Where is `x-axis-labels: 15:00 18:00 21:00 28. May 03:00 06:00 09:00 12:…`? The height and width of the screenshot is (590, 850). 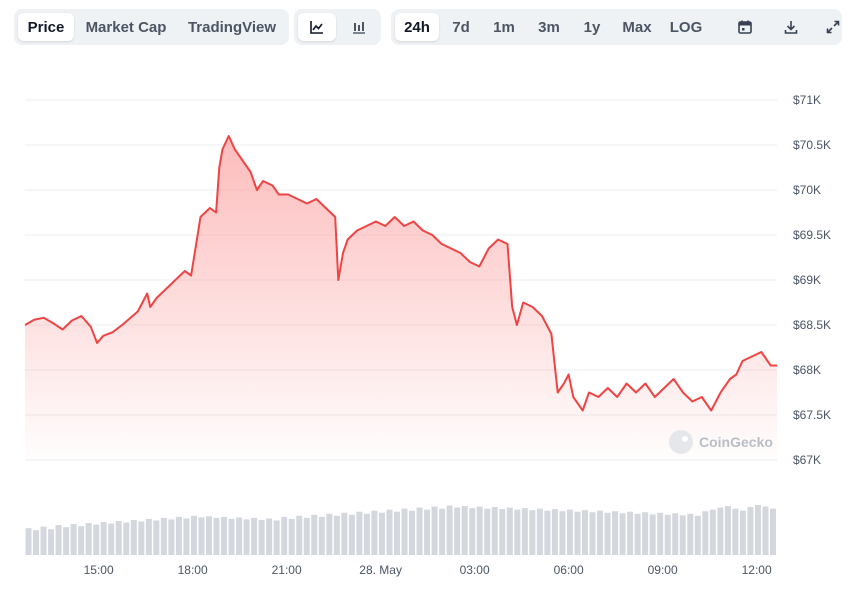 x-axis-labels: 15:00 18:00 21:00 28. May 03:00 06:00 09:00 12:… is located at coordinates (428, 570).